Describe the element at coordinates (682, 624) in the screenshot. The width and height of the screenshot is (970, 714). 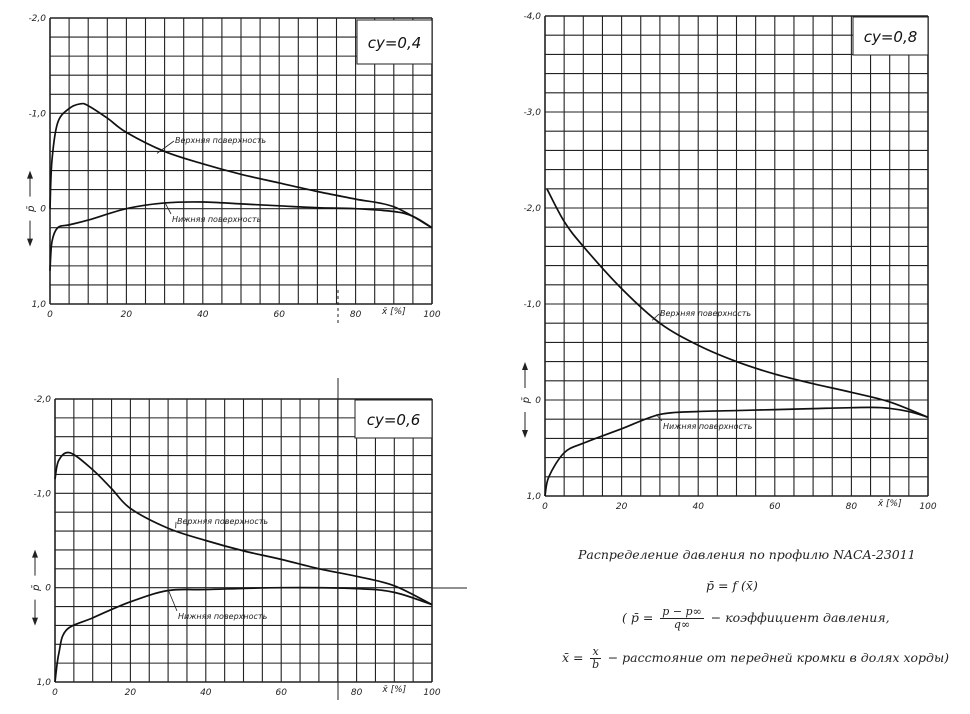
I see `p-def-denominator: q∞` at that location.